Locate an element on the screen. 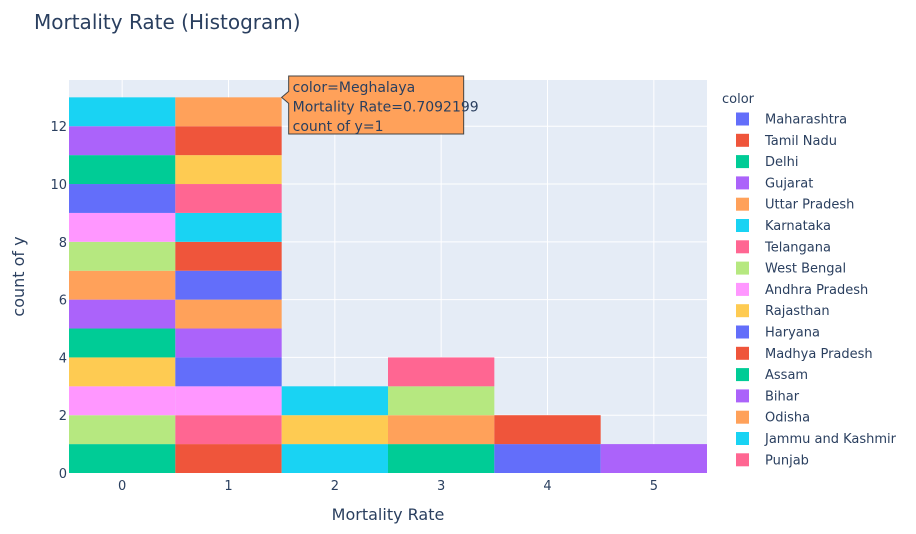 The image size is (916, 534). legend-label: Karnataka is located at coordinates (798, 226).